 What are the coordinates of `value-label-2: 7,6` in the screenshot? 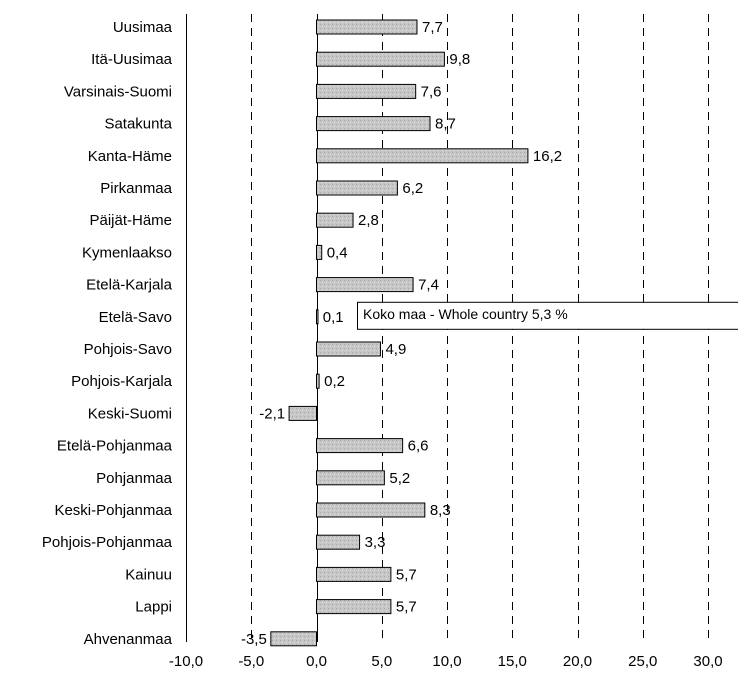 It's located at (431, 91).